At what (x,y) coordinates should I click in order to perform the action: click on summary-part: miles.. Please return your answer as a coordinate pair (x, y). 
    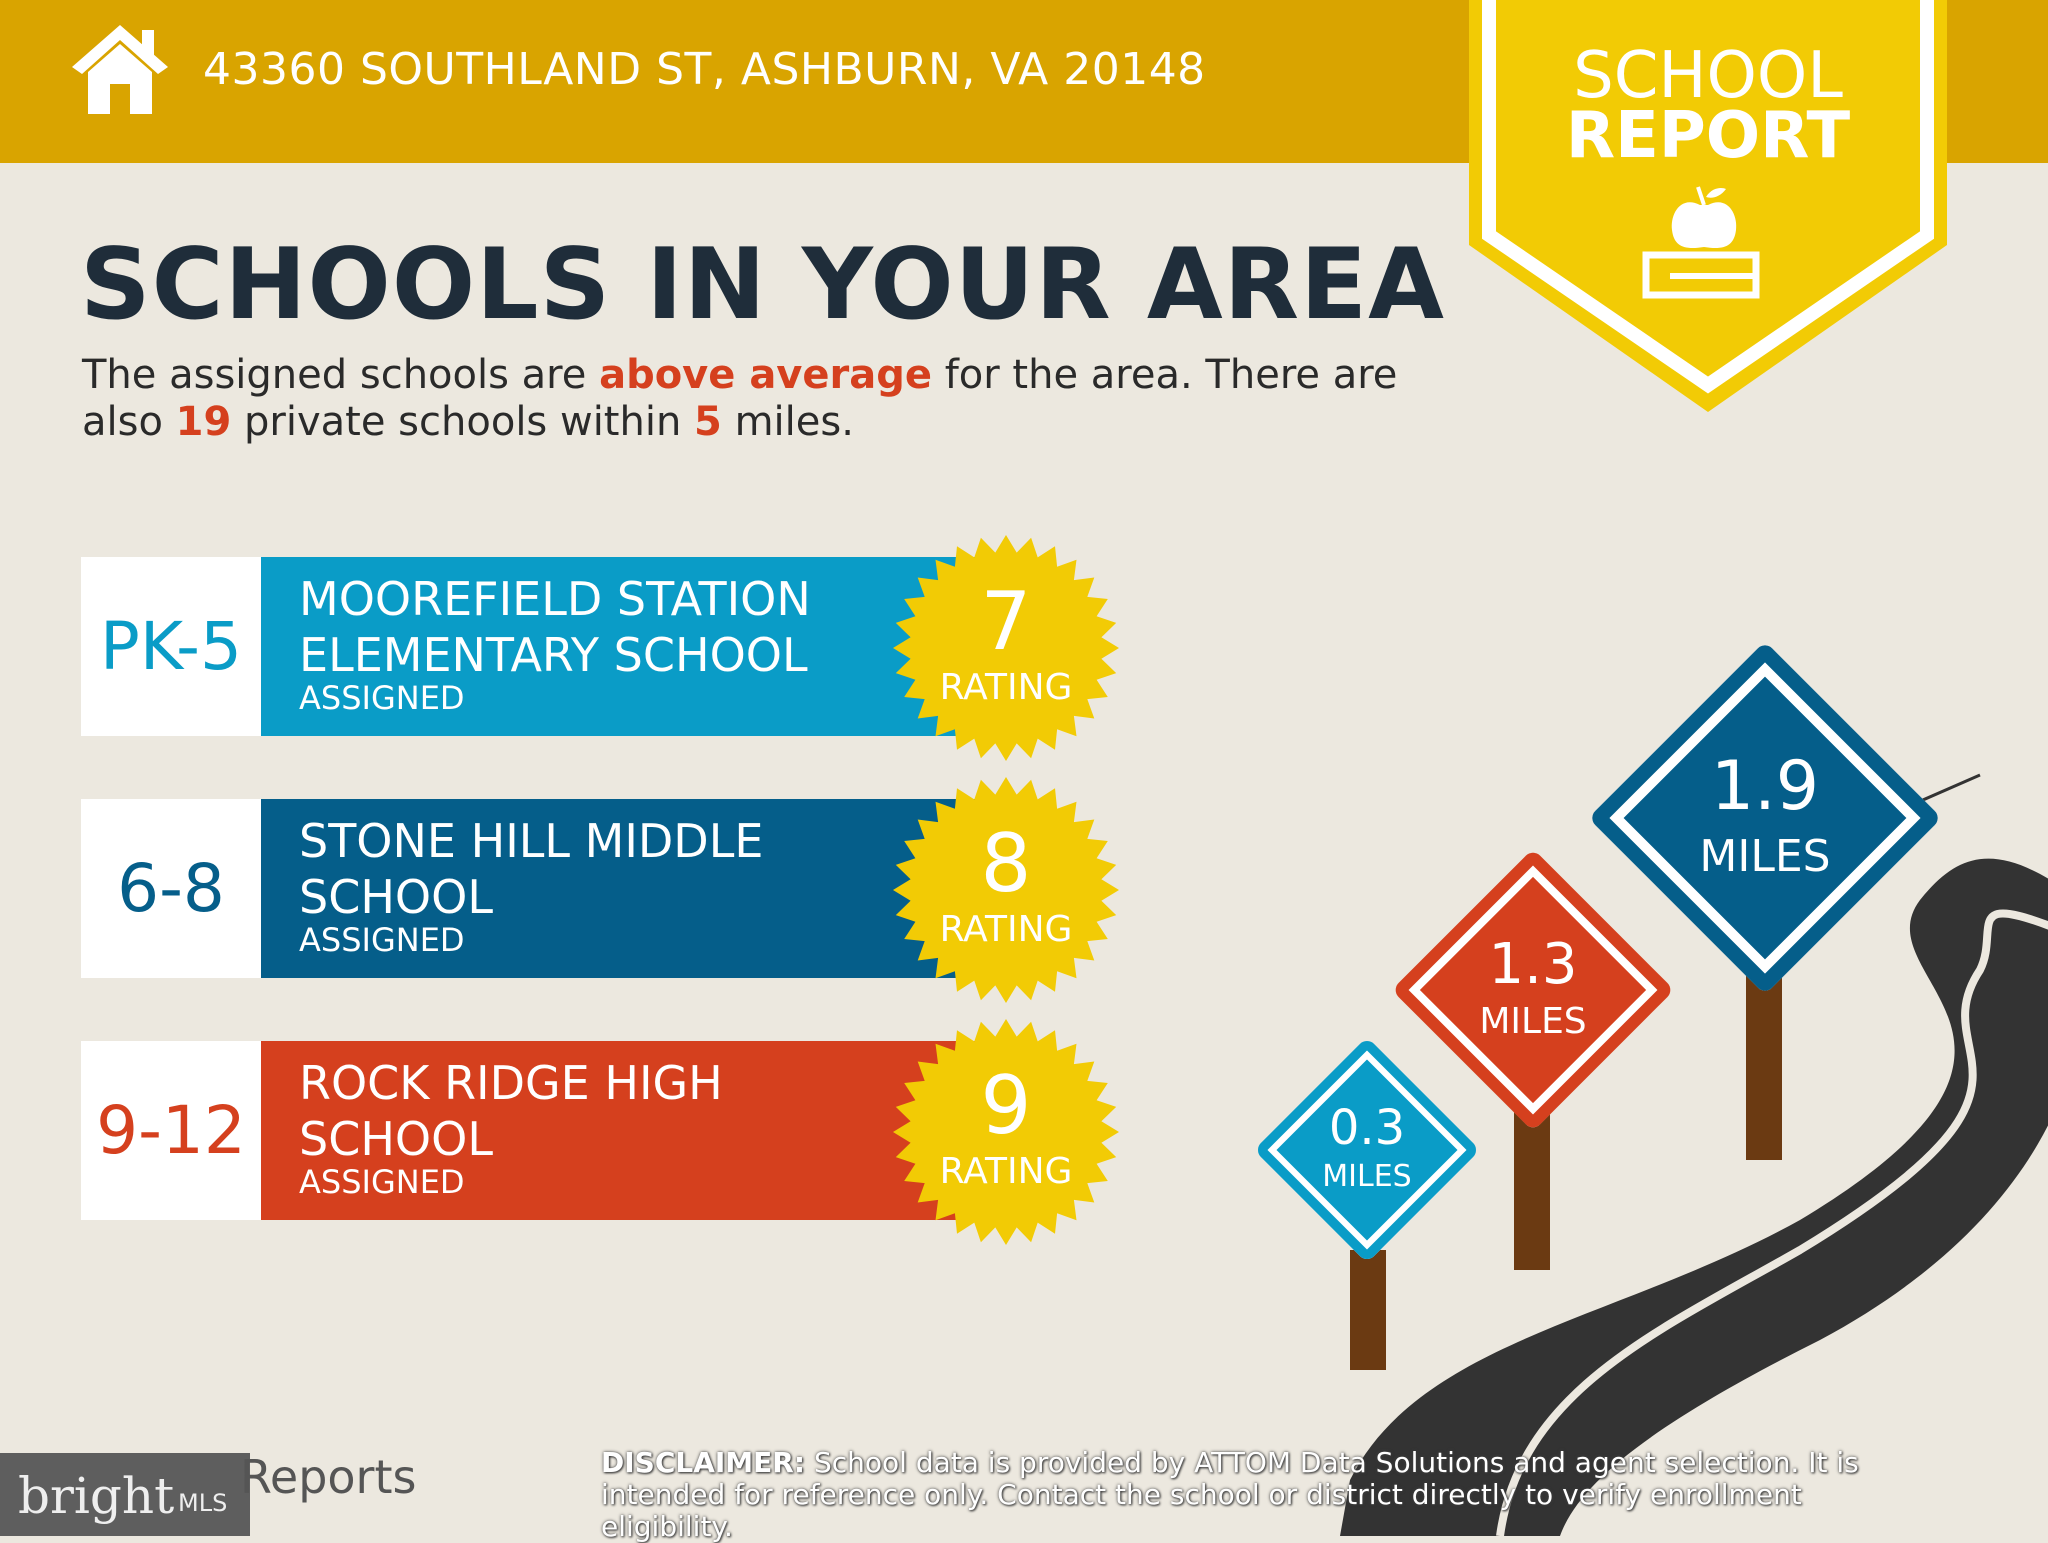
    Looking at the image, I should click on (787, 422).